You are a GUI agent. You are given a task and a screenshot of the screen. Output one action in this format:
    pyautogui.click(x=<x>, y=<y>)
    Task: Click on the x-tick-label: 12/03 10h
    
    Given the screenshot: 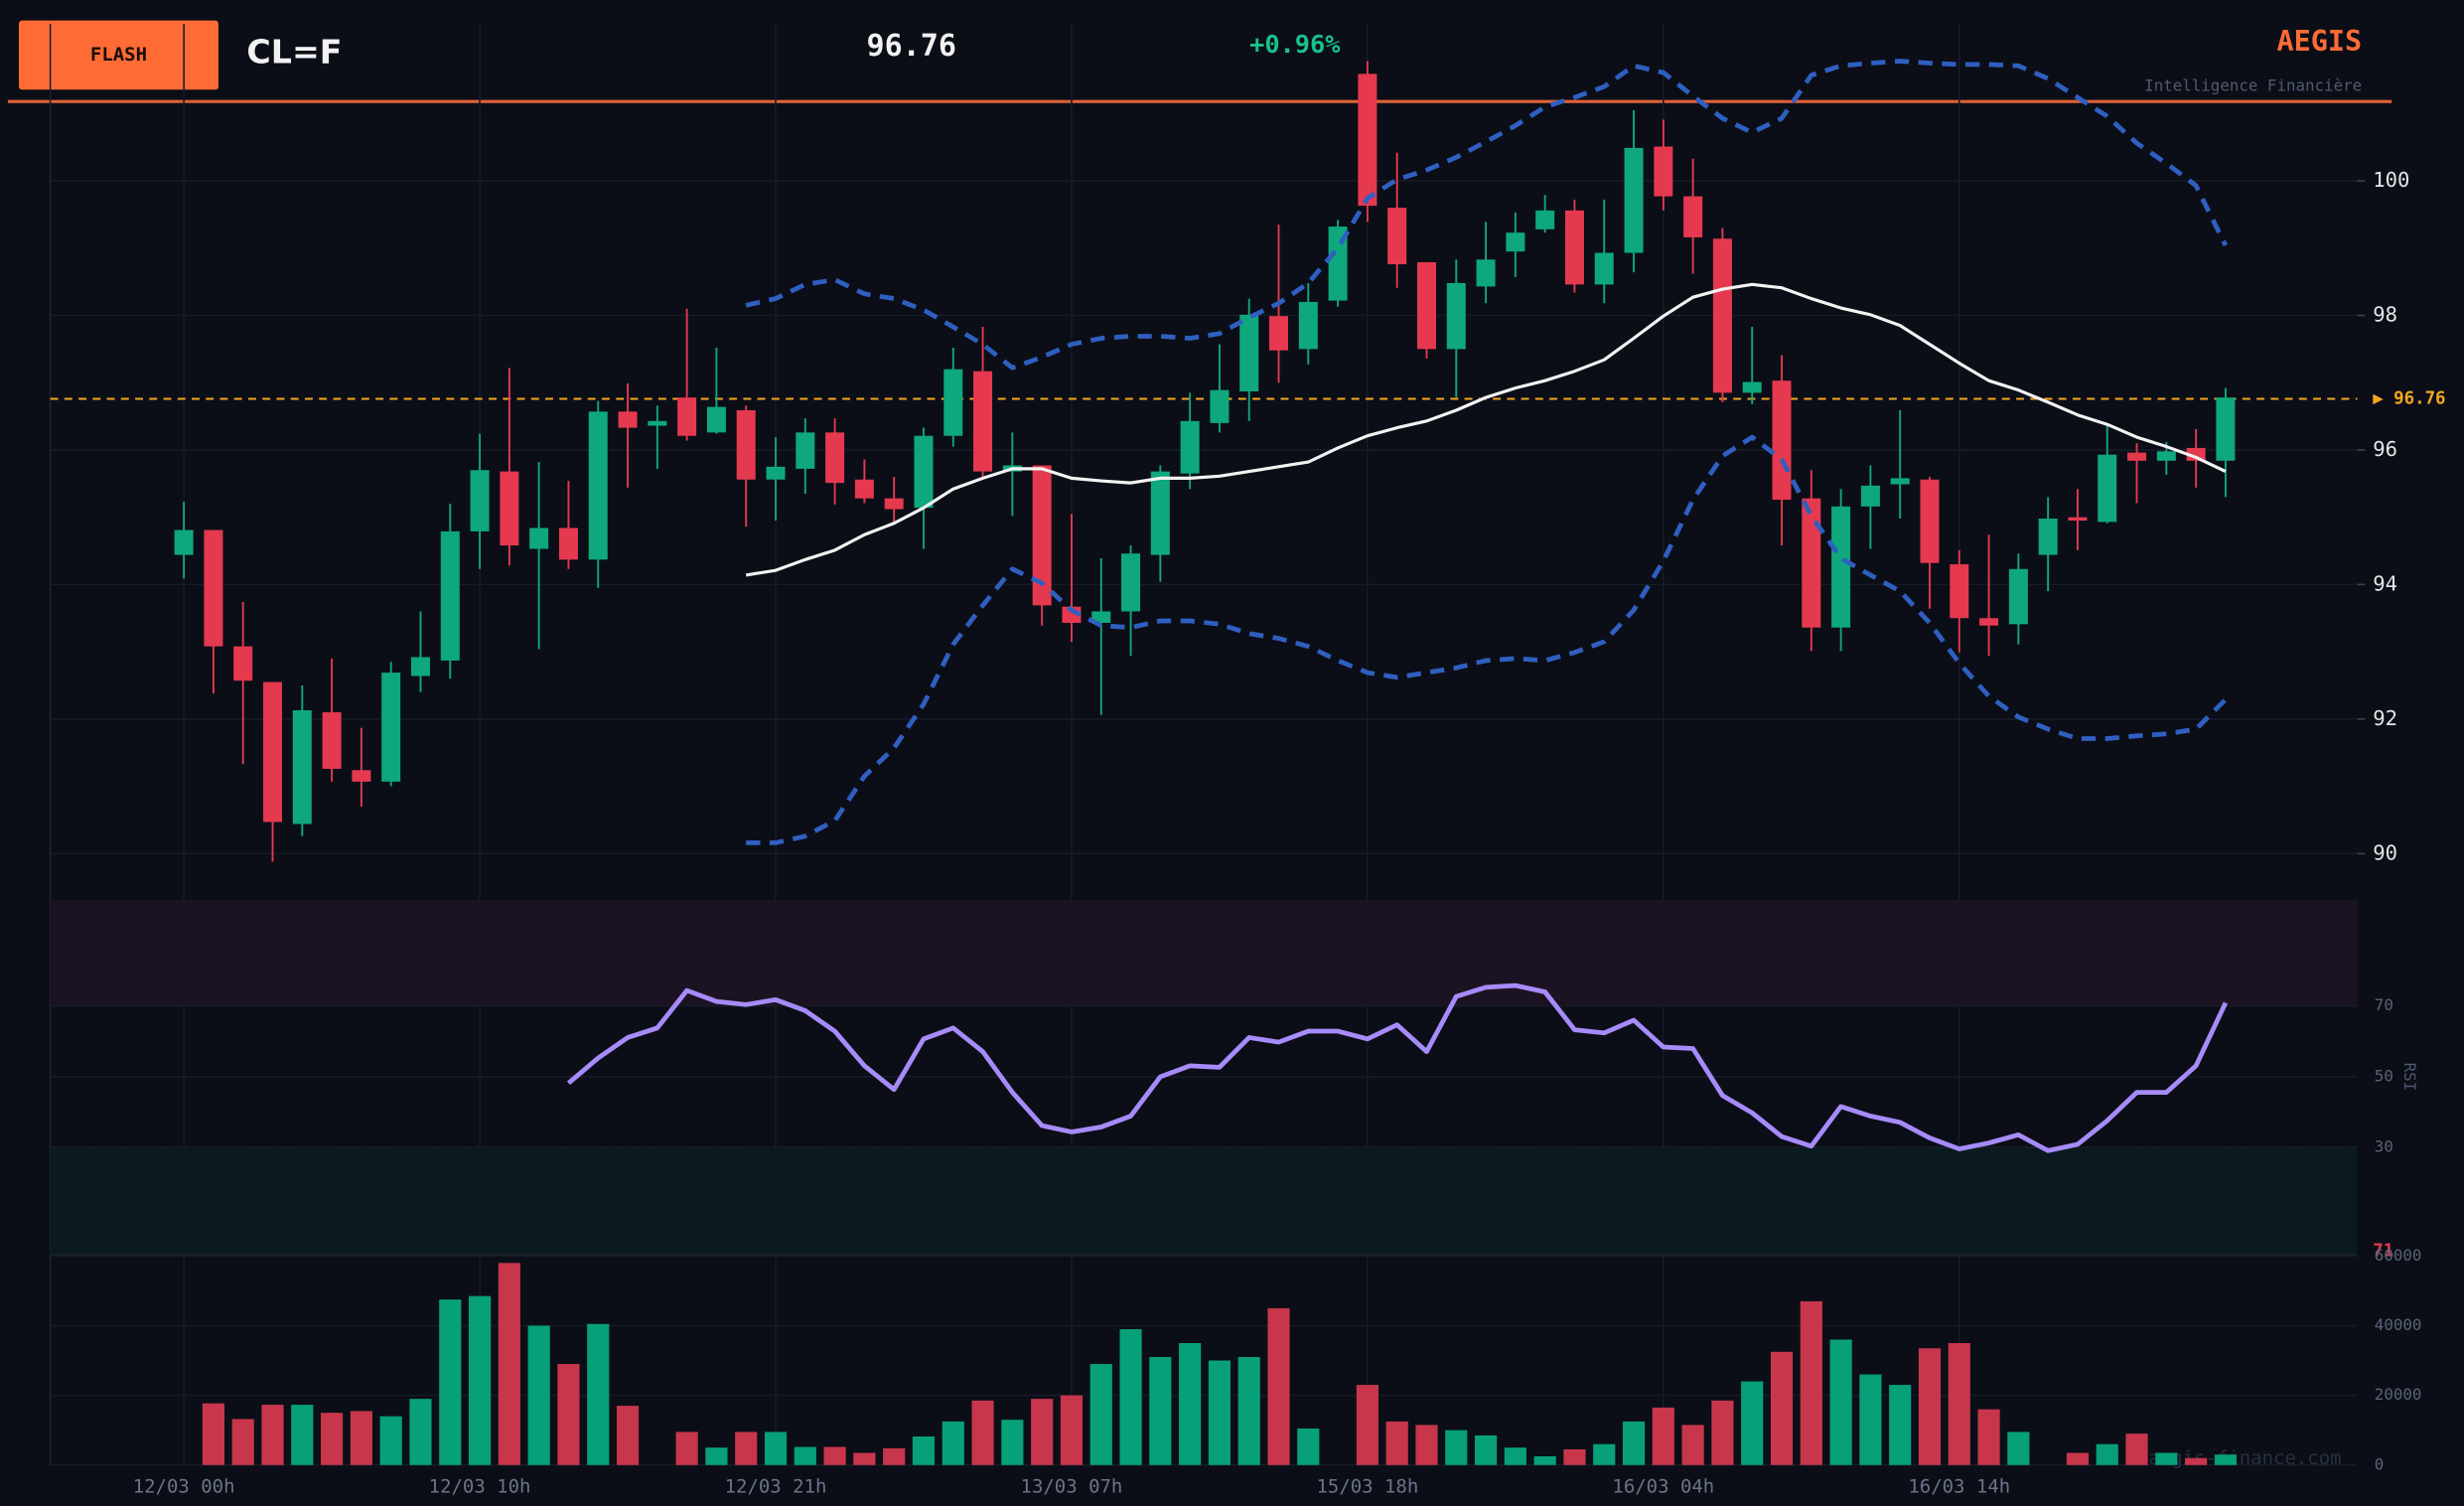 What is the action you would take?
    pyautogui.click(x=480, y=1486)
    